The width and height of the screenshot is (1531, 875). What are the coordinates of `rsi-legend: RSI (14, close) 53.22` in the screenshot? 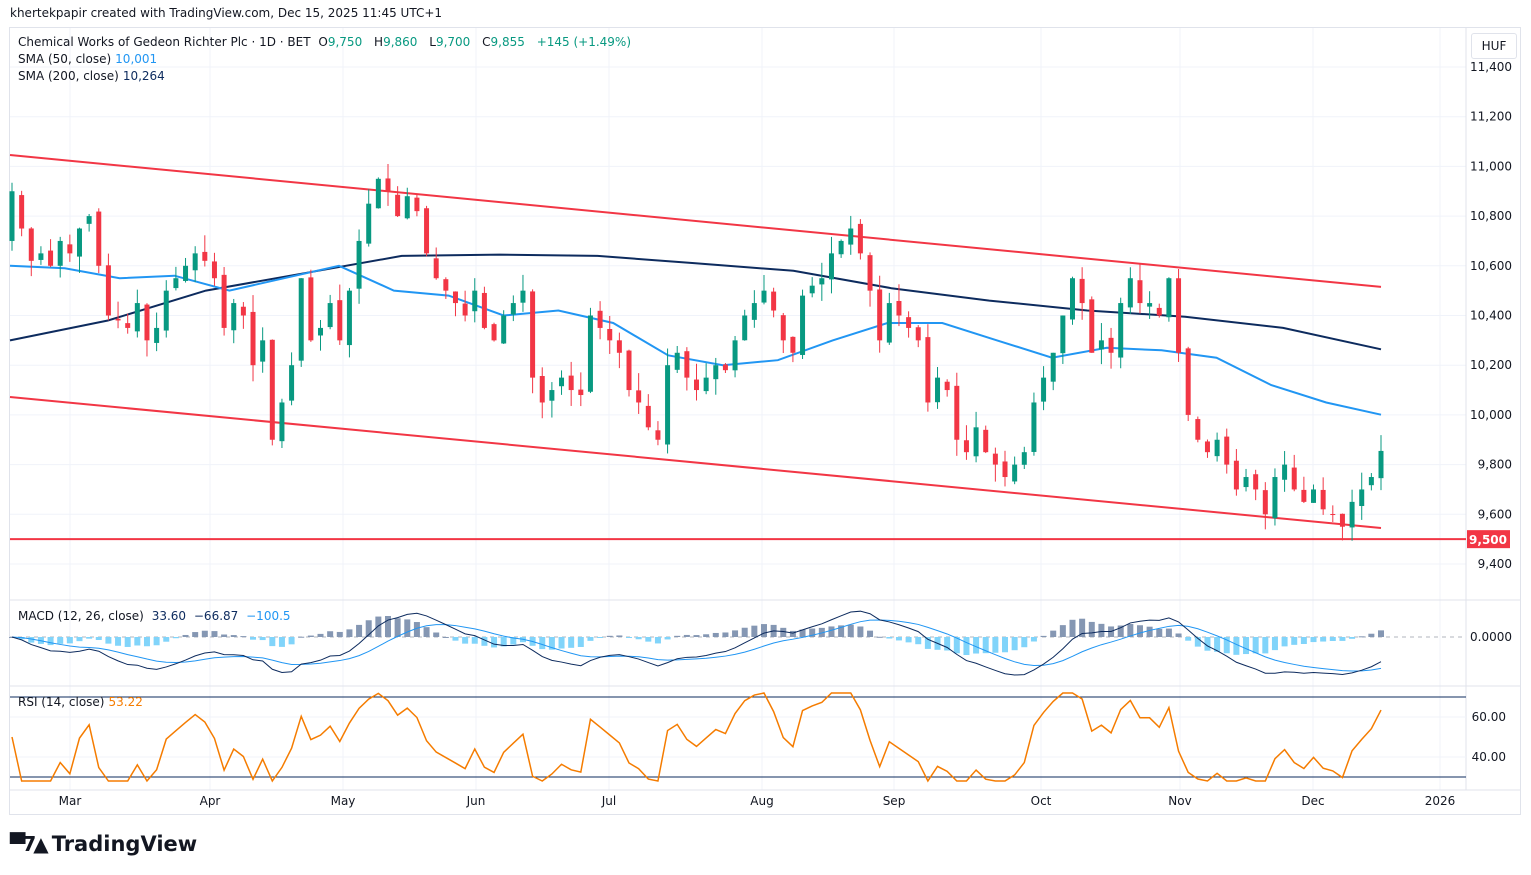 It's located at (82, 702).